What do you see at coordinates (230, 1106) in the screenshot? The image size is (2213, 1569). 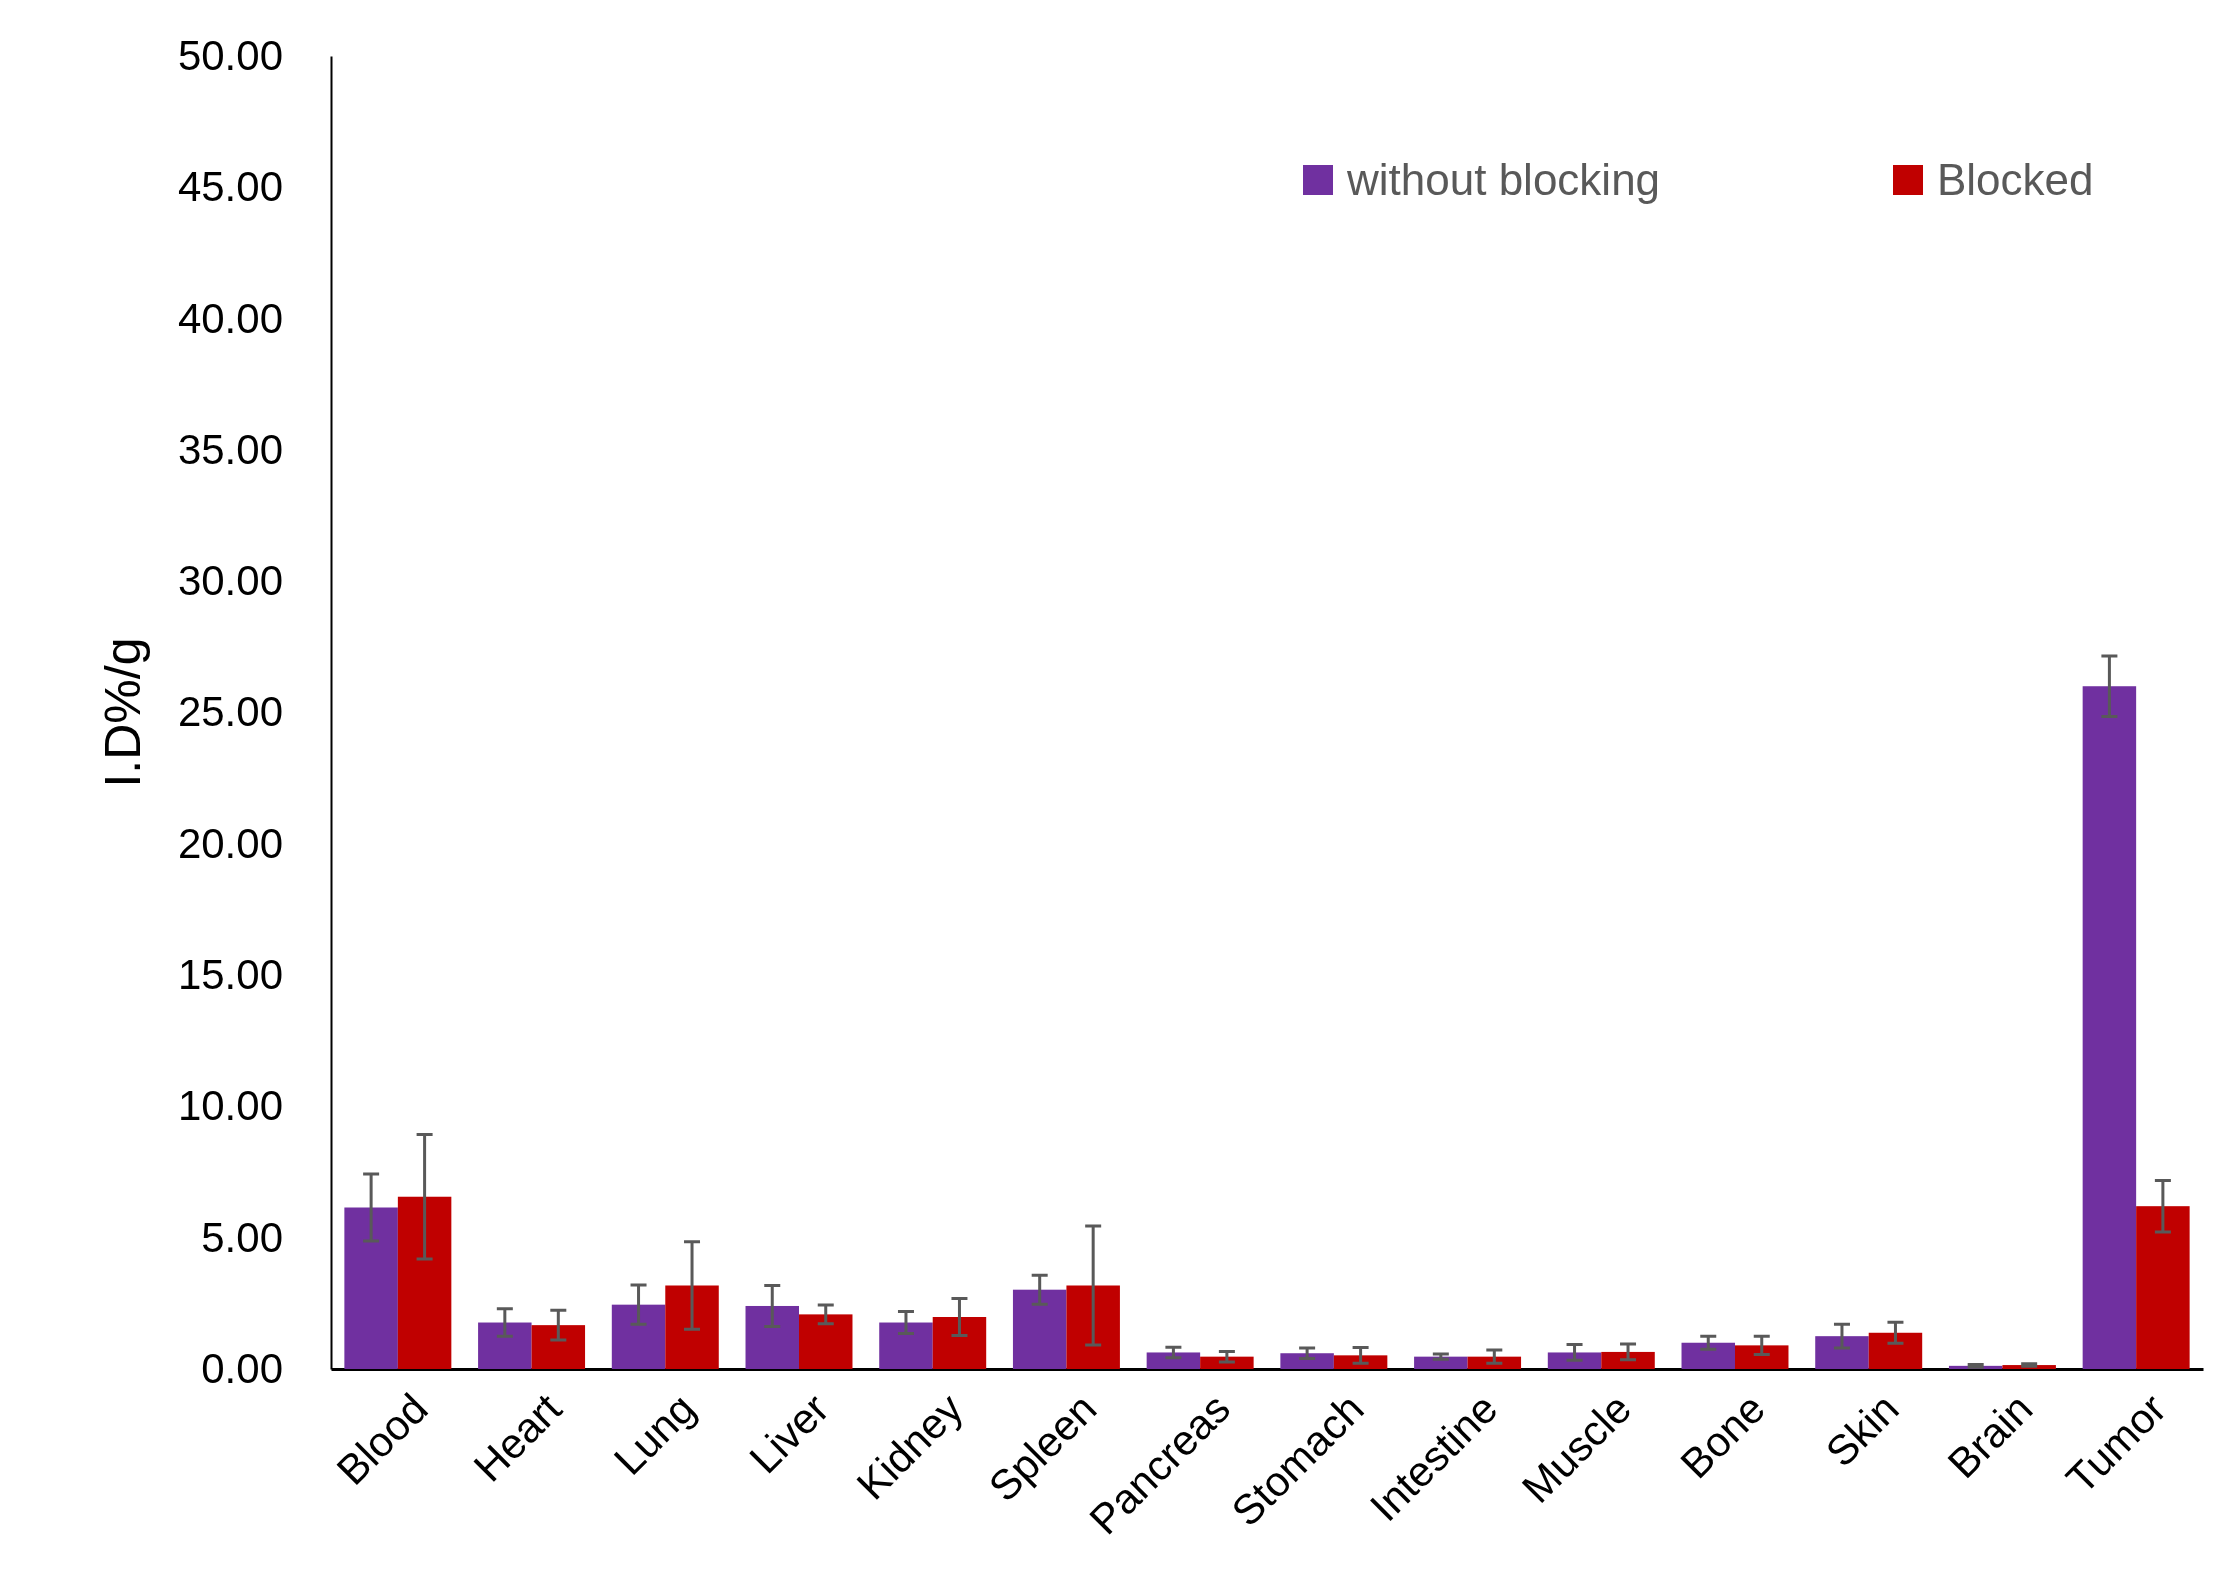 I see `y-tick-label: 10.00` at bounding box center [230, 1106].